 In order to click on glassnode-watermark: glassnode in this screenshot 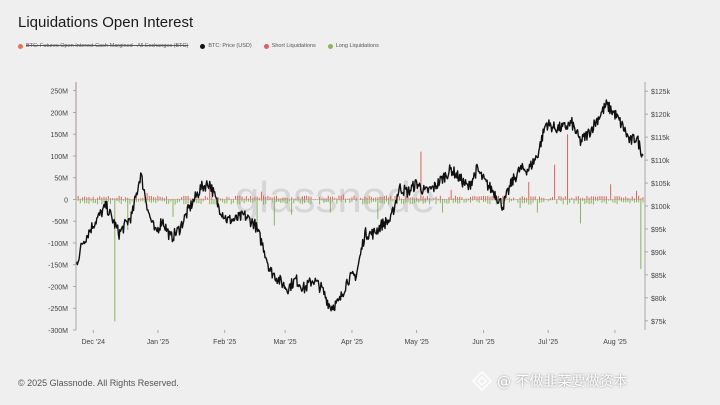, I will do `click(335, 197)`.